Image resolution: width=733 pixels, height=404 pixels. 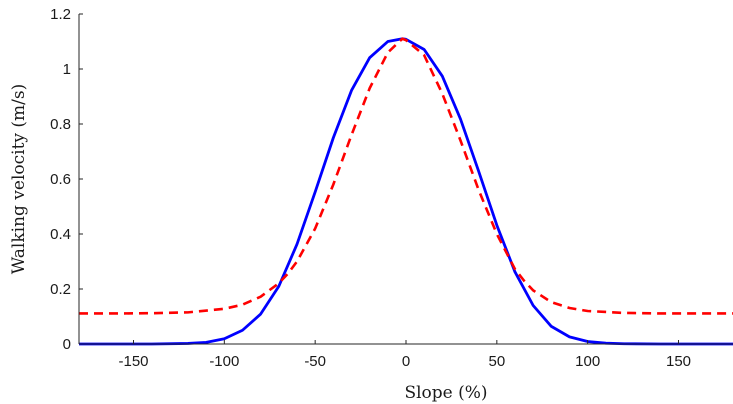 What do you see at coordinates (678, 361) in the screenshot?
I see `x-tick-label: 150` at bounding box center [678, 361].